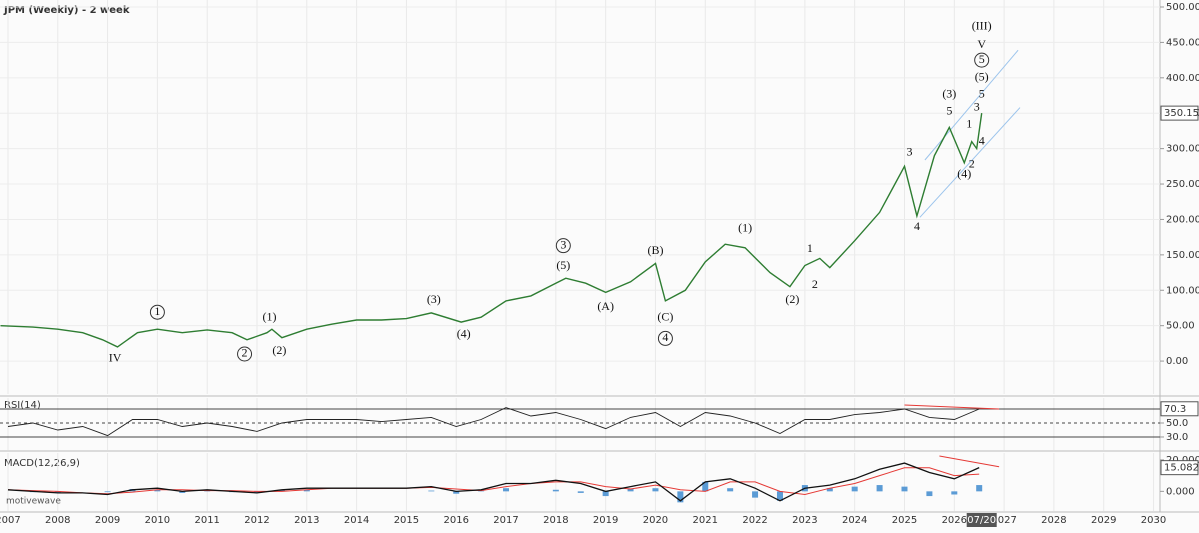  Describe the element at coordinates (1182, 255) in the screenshot. I see `y-tick-label: 150.00` at that location.